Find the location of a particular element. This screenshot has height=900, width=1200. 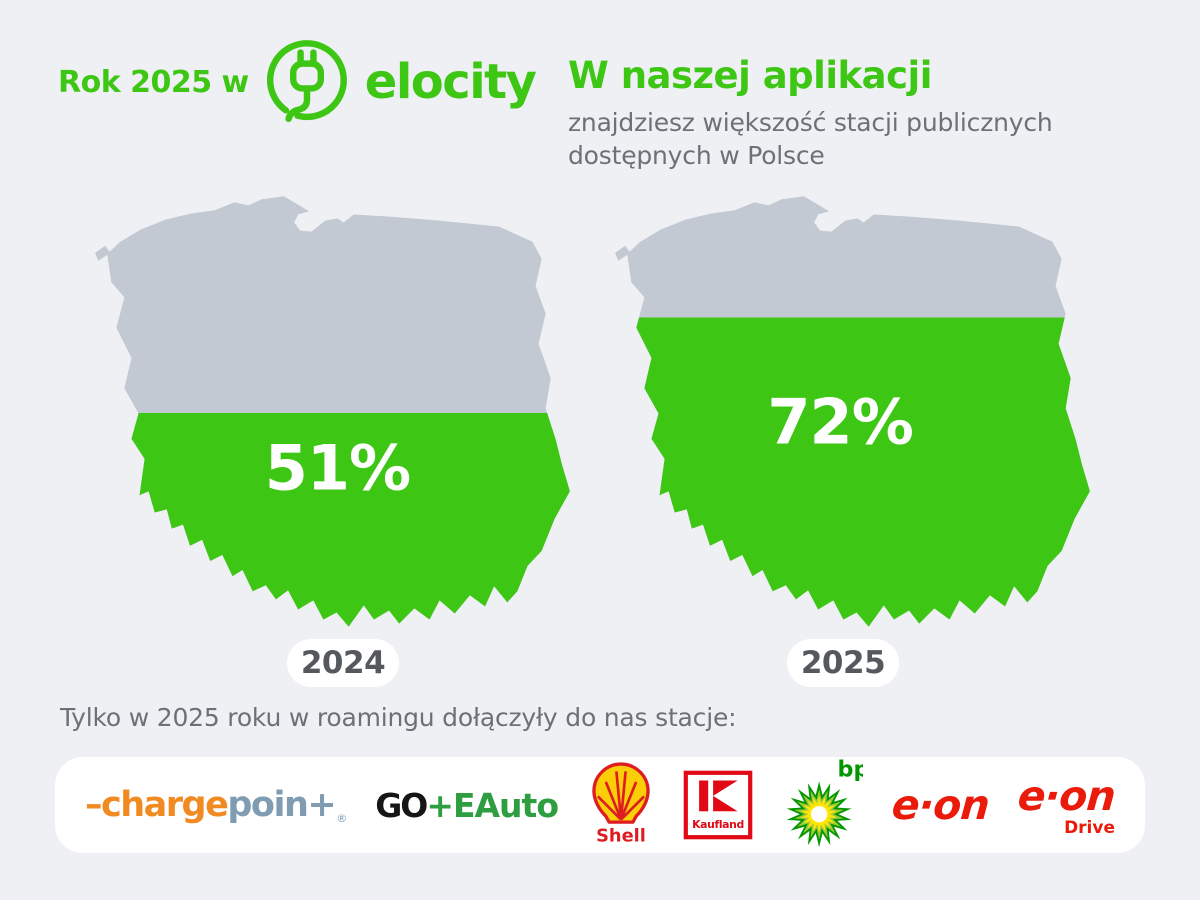

bp-logo: bp is located at coordinates (824, 803).